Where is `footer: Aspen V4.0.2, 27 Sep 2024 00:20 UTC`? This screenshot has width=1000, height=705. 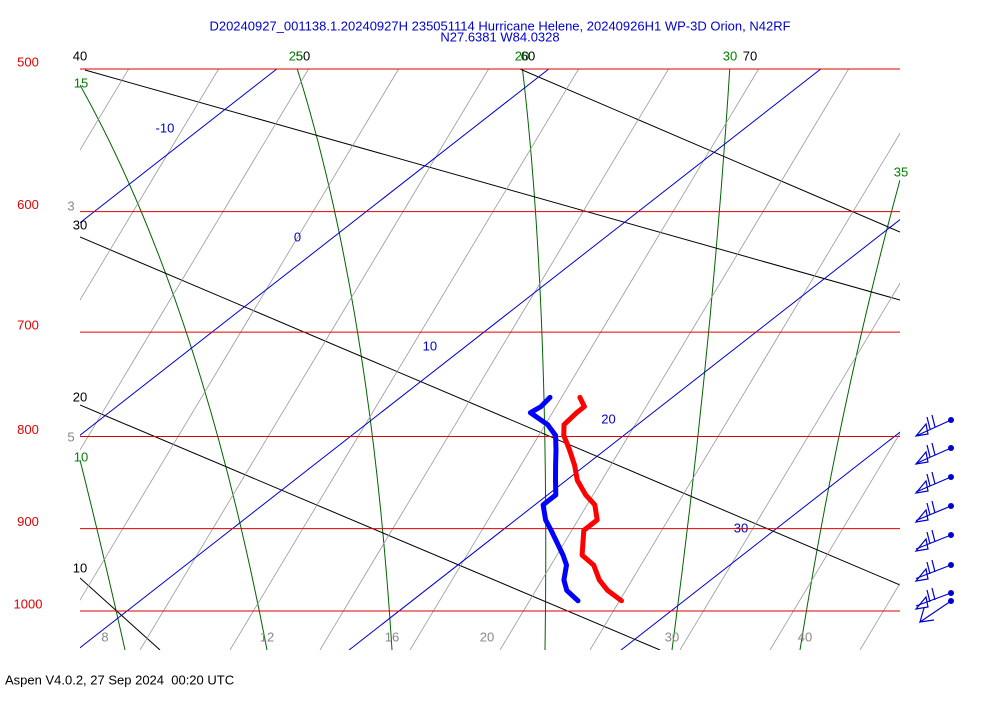
footer: Aspen V4.0.2, 27 Sep 2024 00:20 UTC is located at coordinates (119, 679).